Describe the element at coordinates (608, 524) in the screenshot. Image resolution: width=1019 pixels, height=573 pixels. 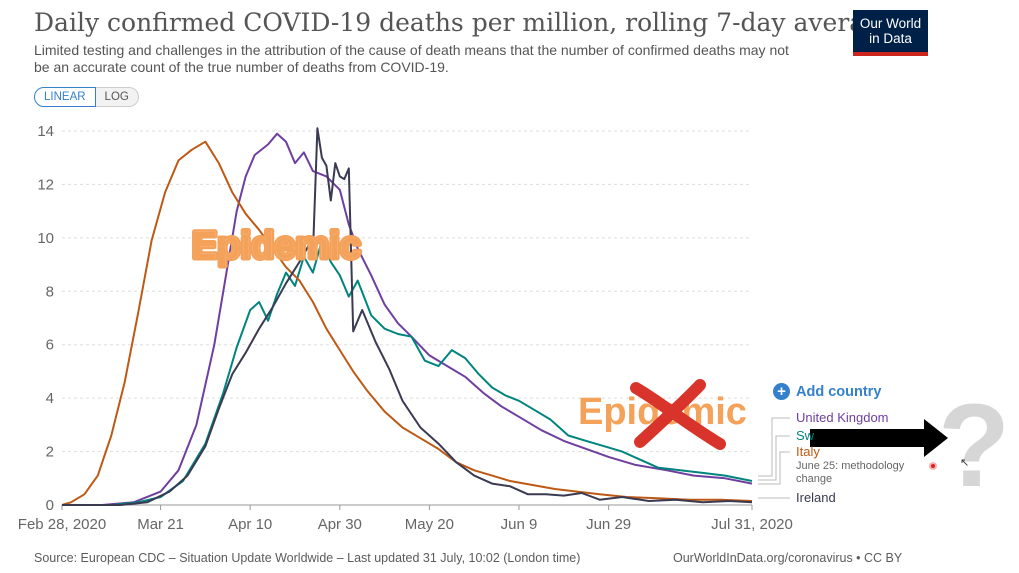
I see `x-tick-label: Jun 29` at that location.